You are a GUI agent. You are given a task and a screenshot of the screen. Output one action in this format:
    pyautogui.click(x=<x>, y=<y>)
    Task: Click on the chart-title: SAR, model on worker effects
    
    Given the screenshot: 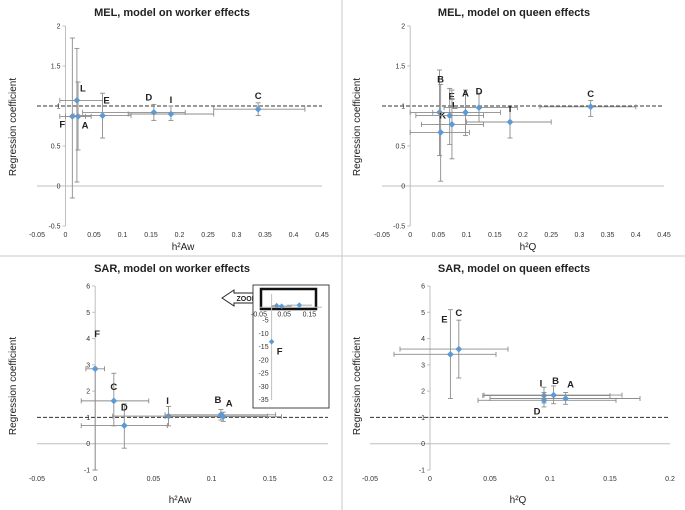 What is the action you would take?
    pyautogui.click(x=172, y=269)
    